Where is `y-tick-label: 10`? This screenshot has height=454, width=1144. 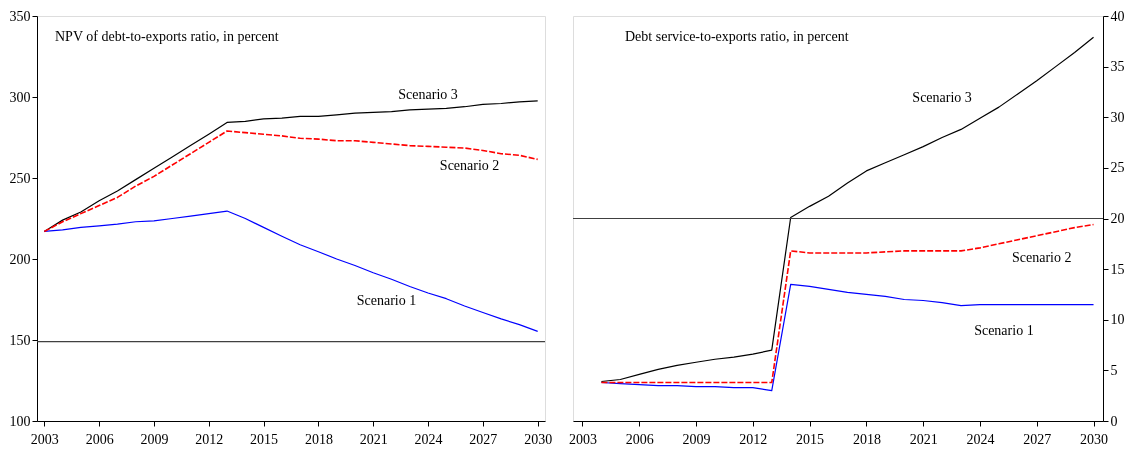
y-tick-label: 10 is located at coordinates (1117, 320).